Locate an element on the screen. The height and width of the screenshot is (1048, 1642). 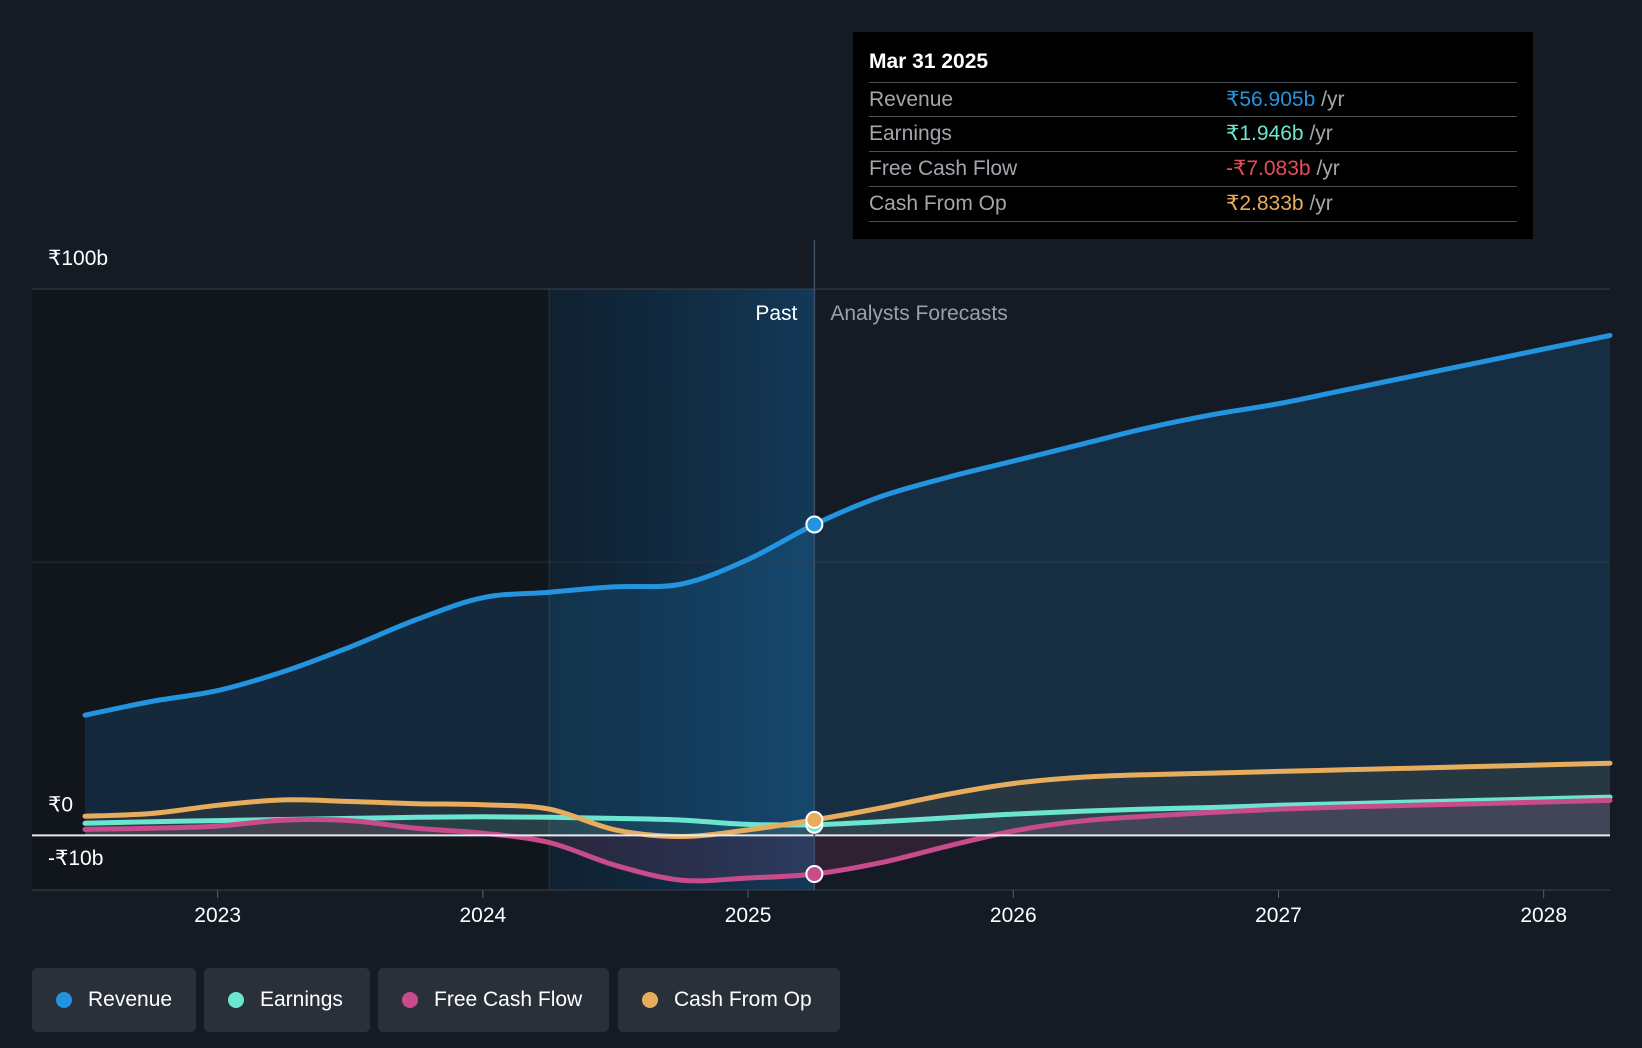
forecast-label: Analysts Forecasts is located at coordinates (918, 313).